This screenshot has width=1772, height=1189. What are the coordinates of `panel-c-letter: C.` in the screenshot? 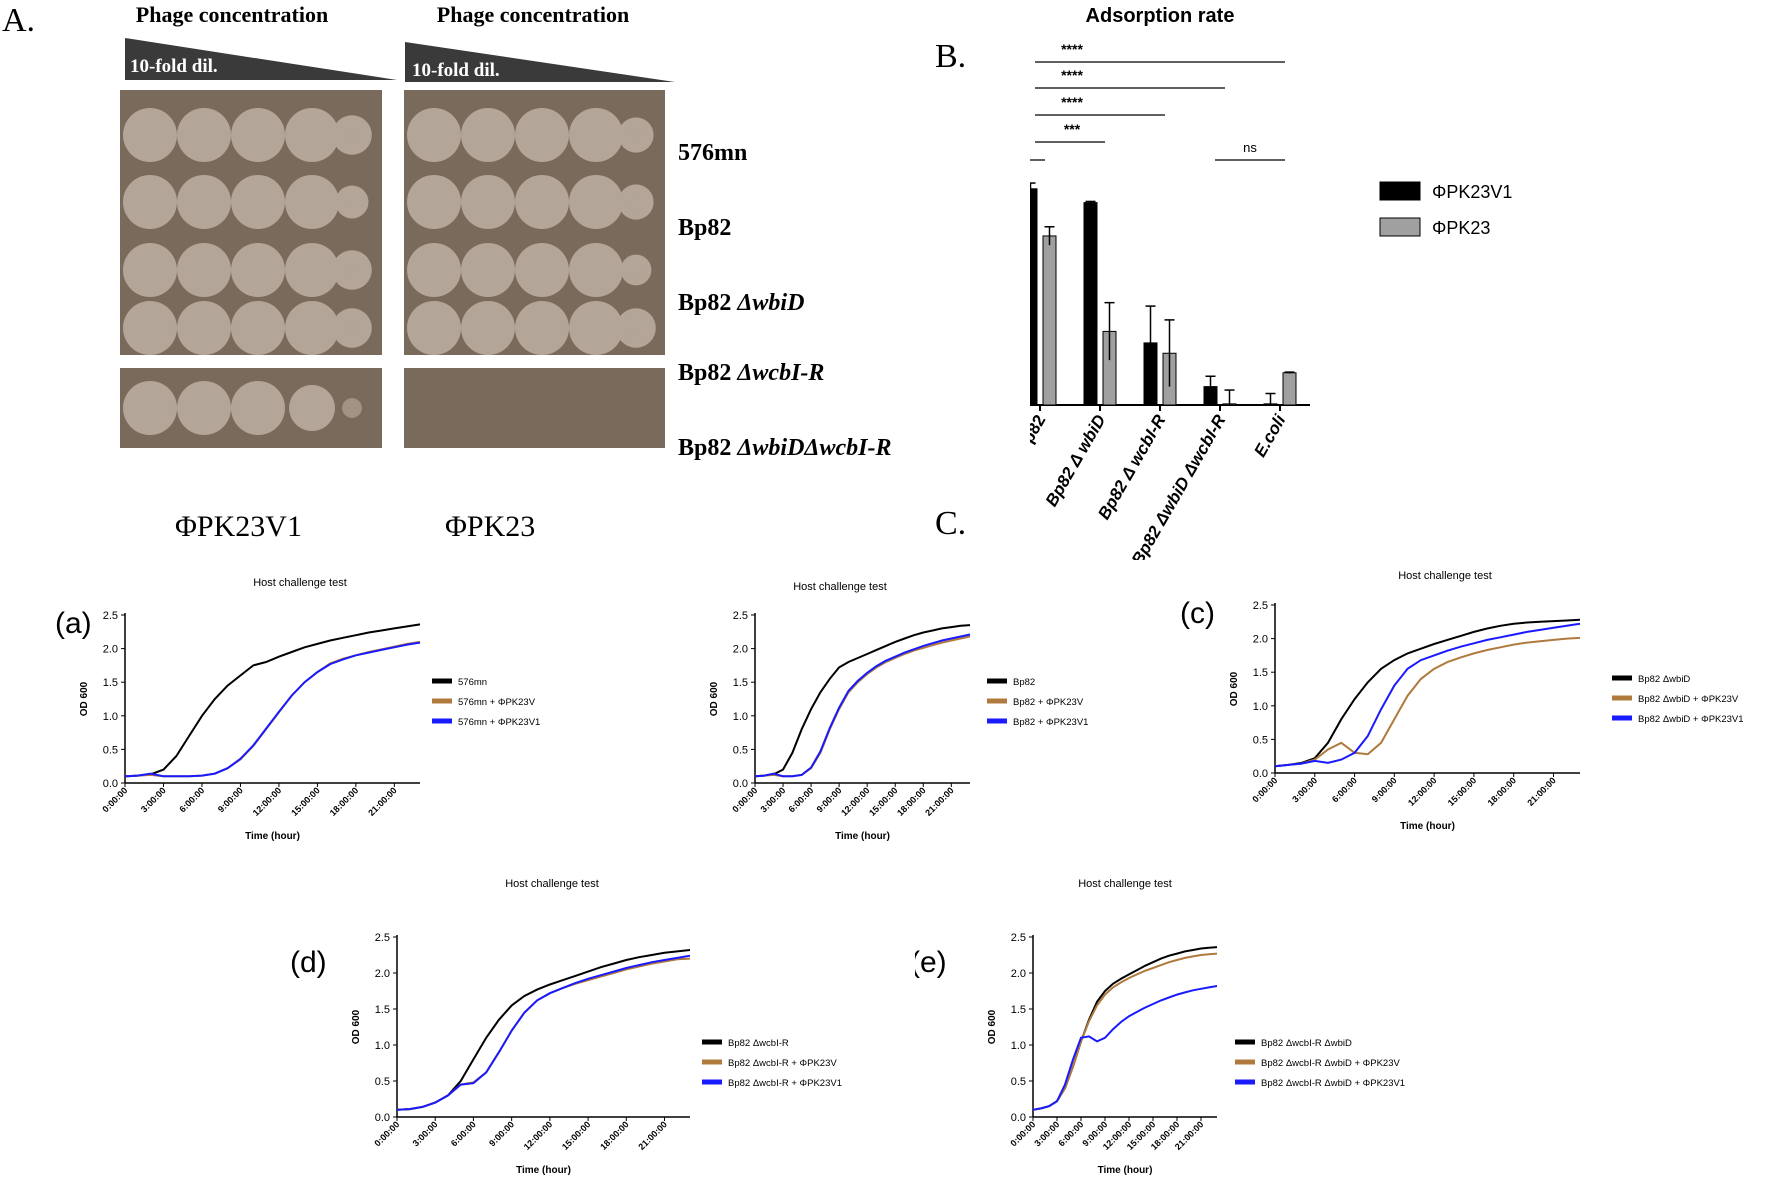 It's located at (951, 523).